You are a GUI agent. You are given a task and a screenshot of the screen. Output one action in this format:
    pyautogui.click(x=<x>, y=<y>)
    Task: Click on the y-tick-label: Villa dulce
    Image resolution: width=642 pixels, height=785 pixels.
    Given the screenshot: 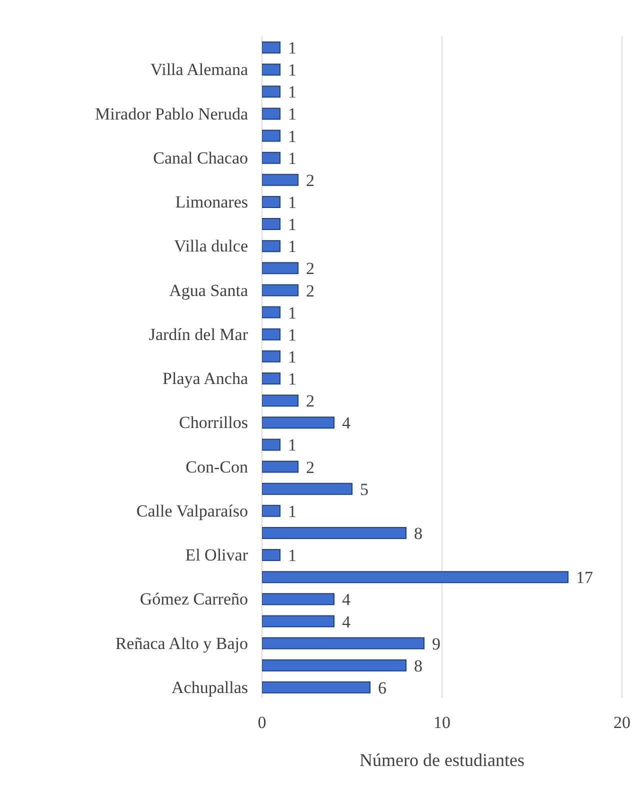 What is the action you would take?
    pyautogui.click(x=211, y=246)
    